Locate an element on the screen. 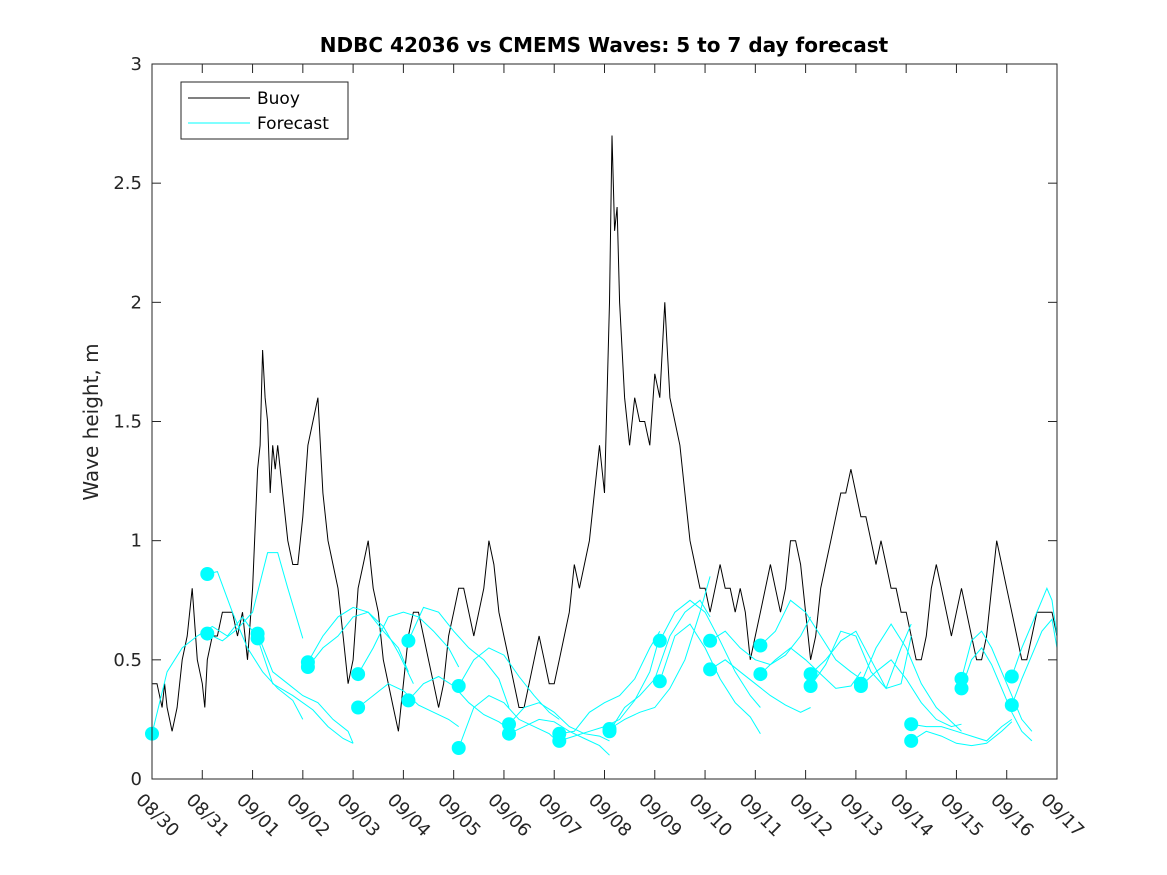  y-tick-label: 0 is located at coordinates (136, 779).